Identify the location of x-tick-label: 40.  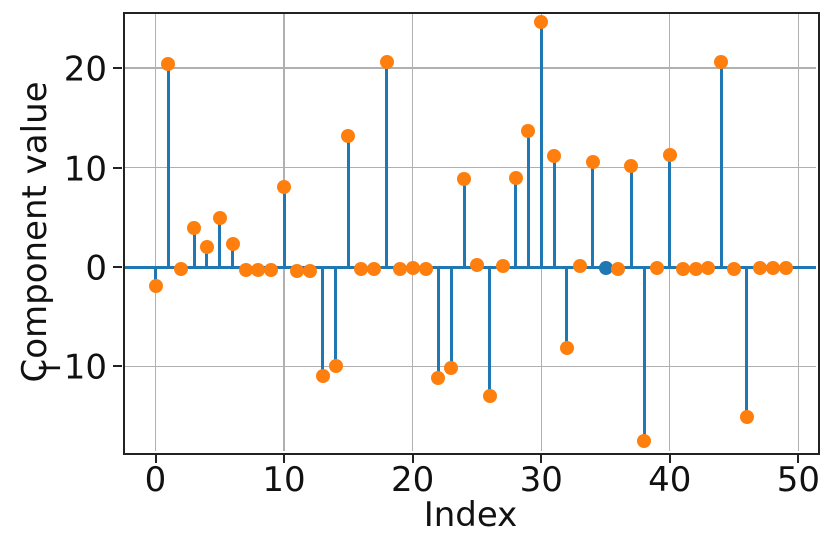
(670, 479).